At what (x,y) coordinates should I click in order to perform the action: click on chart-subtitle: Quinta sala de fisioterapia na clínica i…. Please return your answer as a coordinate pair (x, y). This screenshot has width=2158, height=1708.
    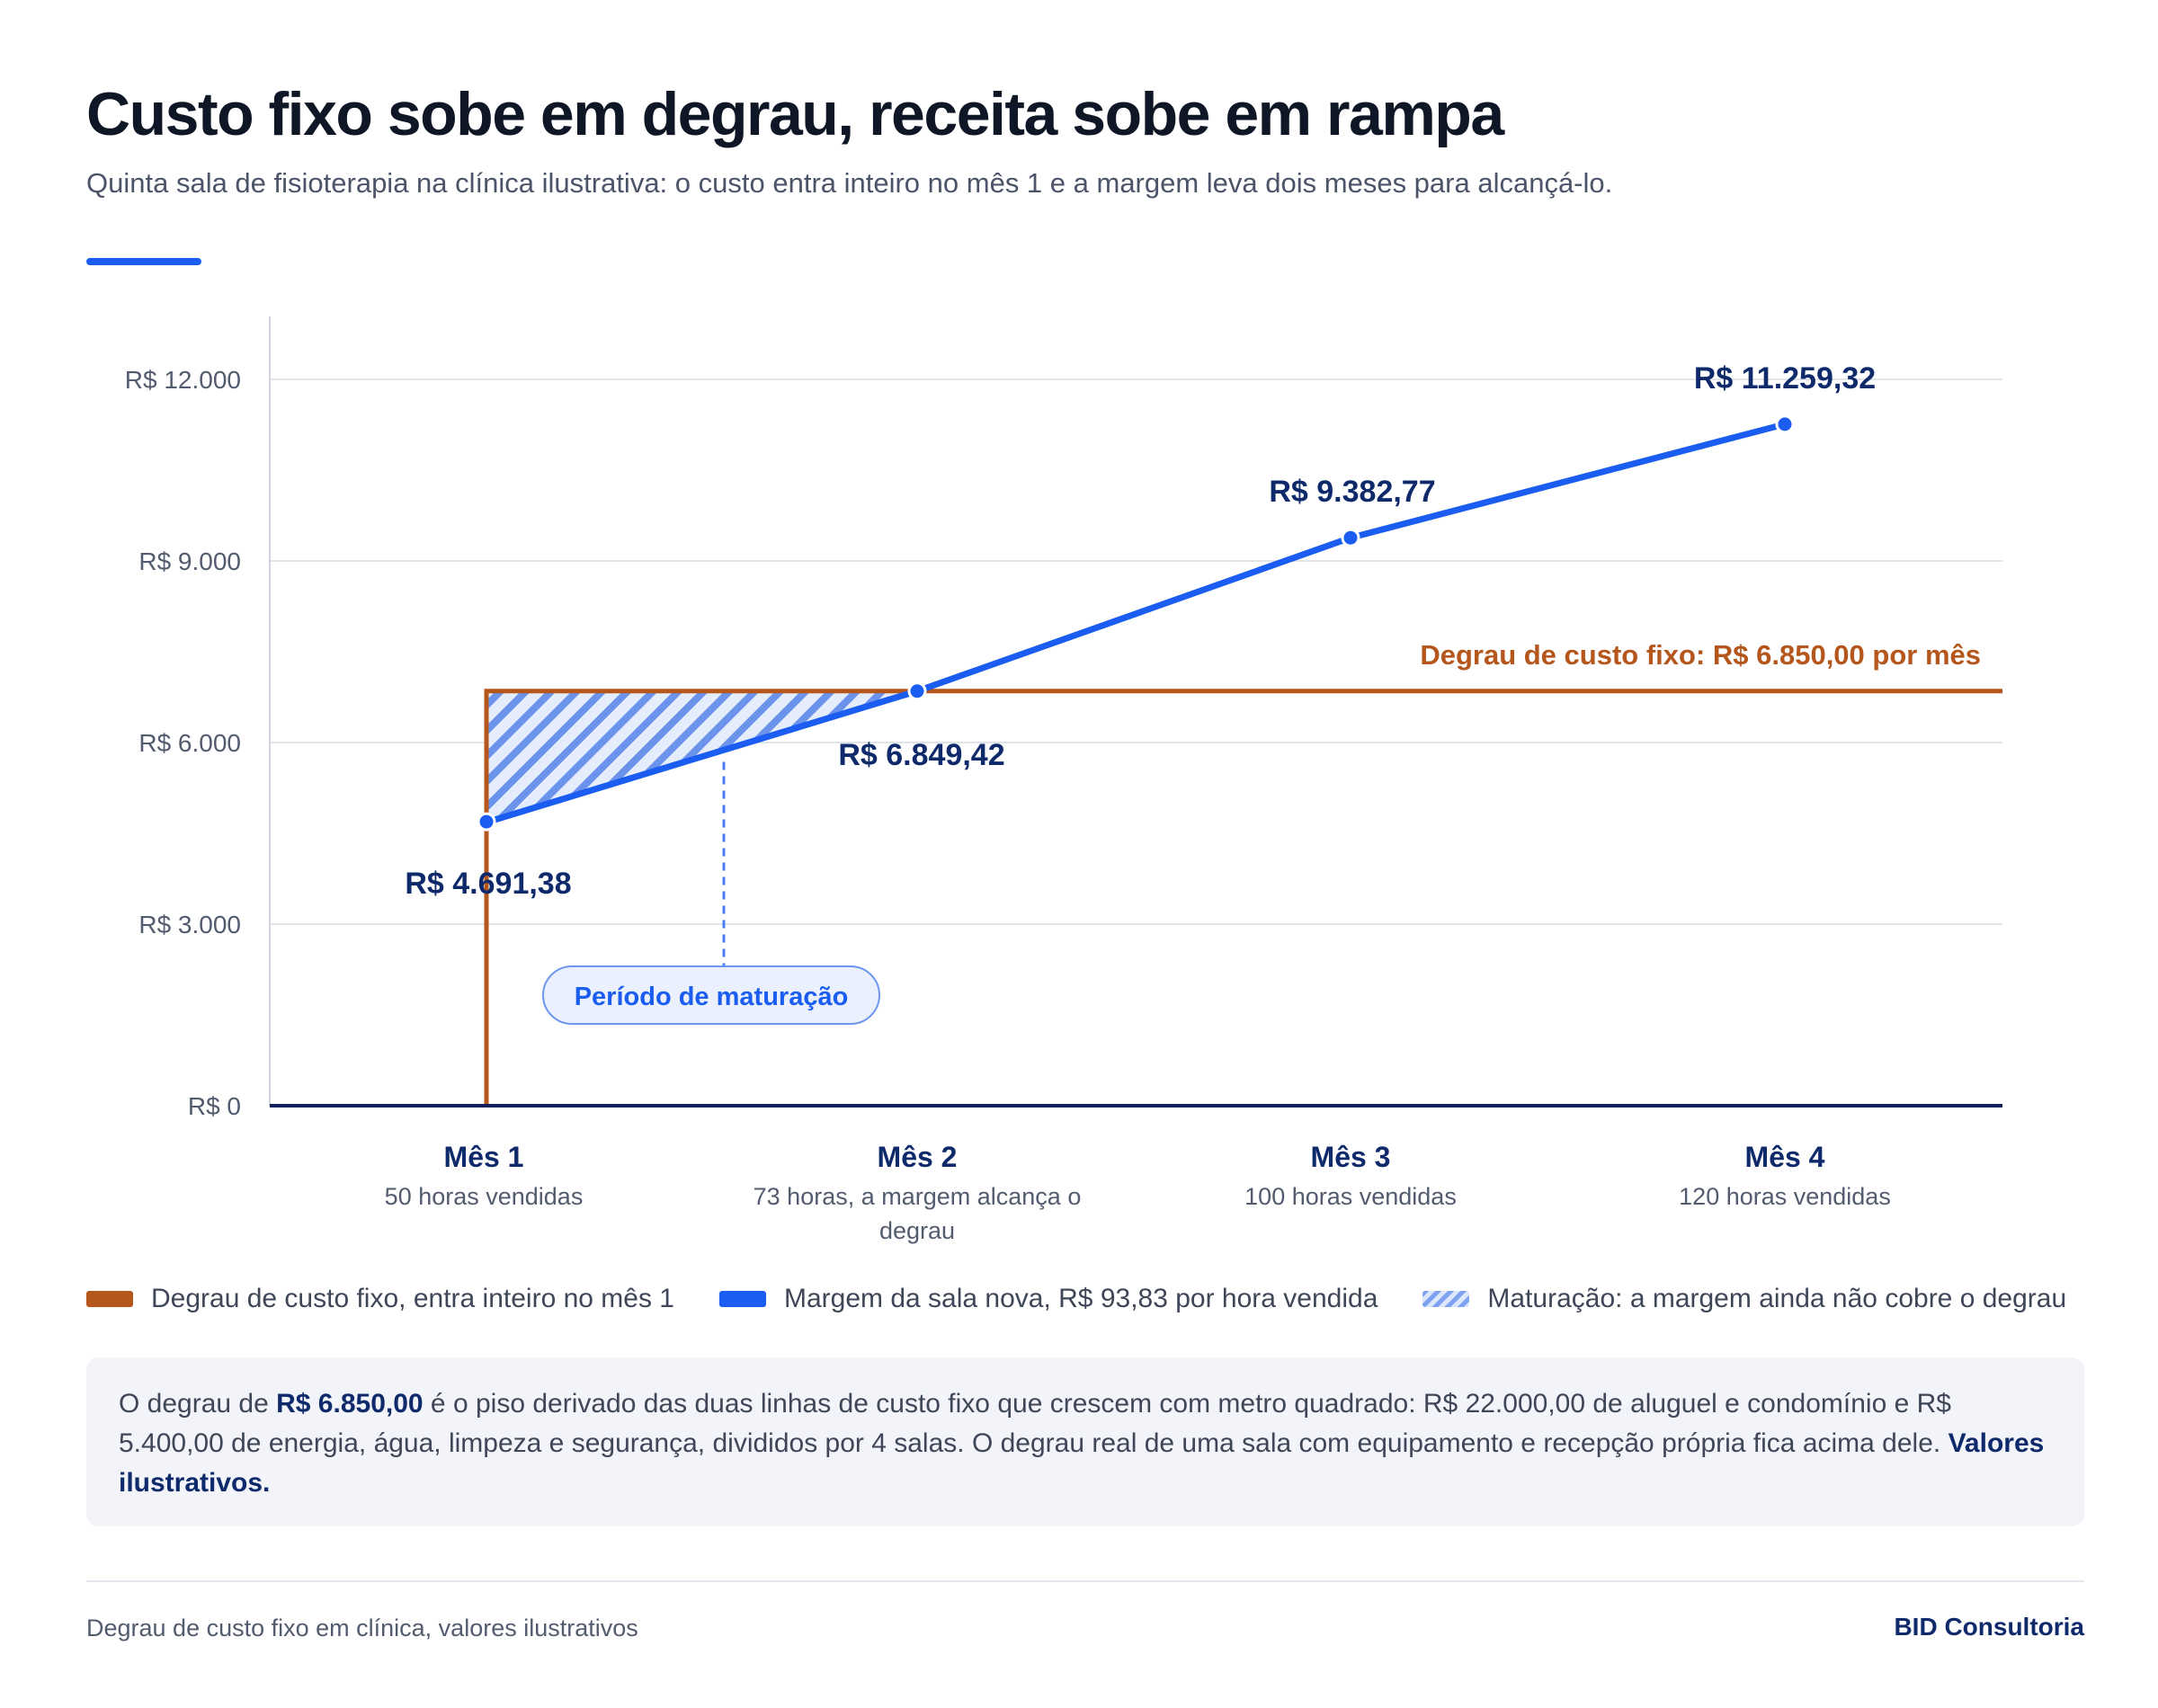
    Looking at the image, I should click on (849, 183).